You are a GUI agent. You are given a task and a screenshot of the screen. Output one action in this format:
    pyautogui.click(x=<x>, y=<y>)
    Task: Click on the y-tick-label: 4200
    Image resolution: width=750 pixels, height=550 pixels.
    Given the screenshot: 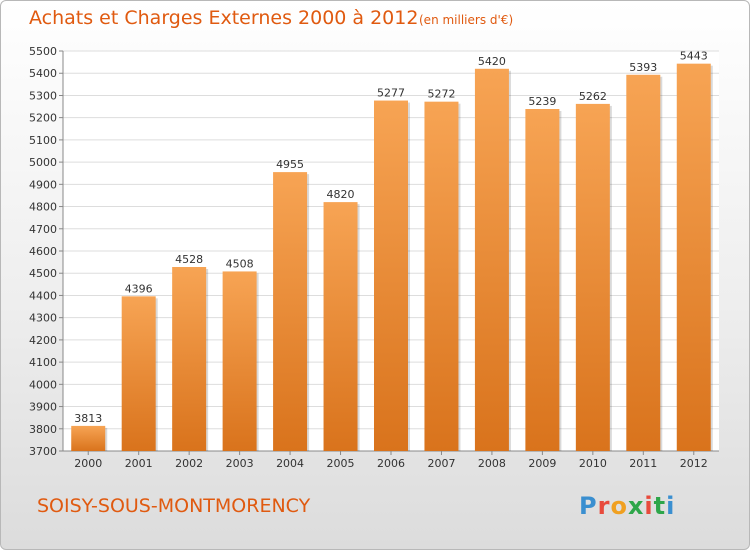 What is the action you would take?
    pyautogui.click(x=43, y=340)
    